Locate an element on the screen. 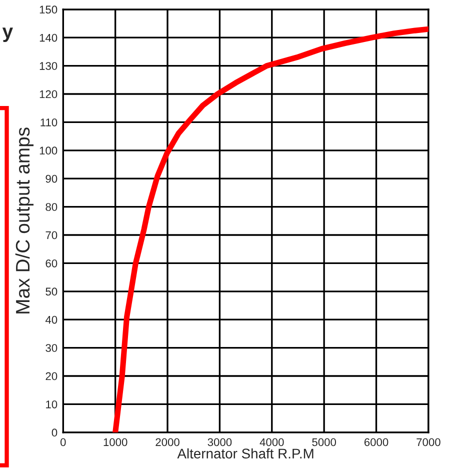  y-tick-label: 110 is located at coordinates (49, 122).